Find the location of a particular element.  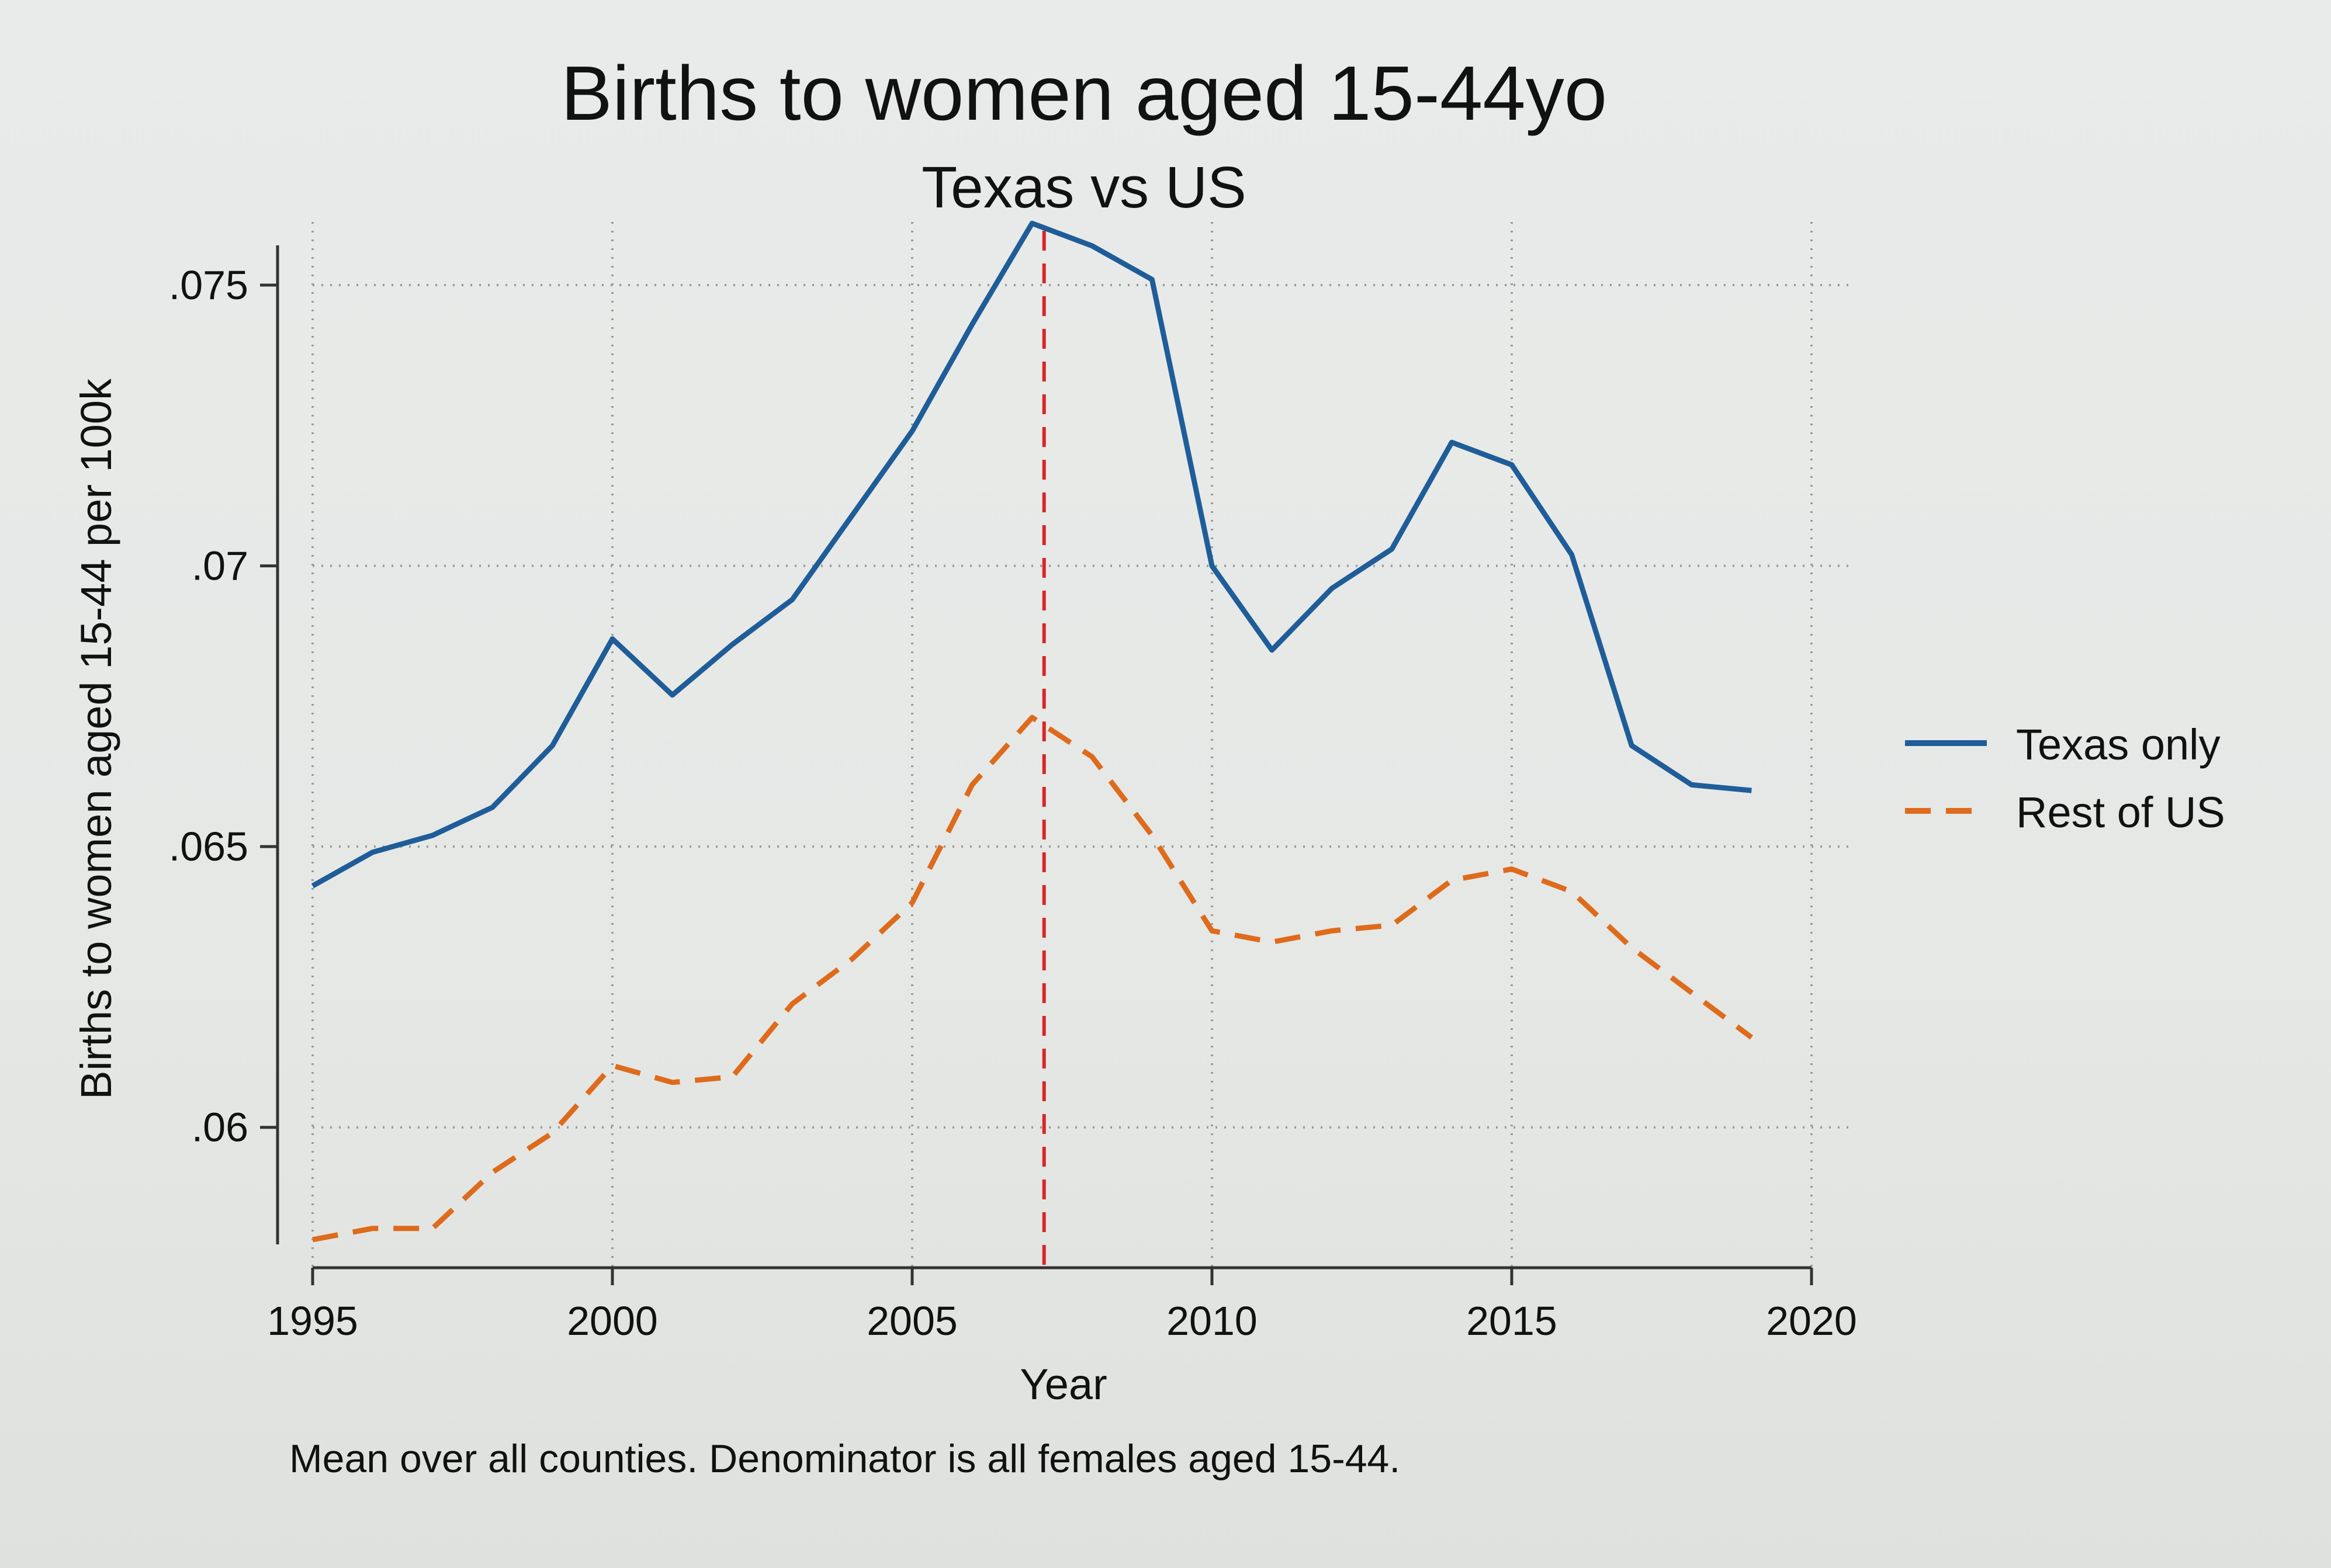

chart-title: Births to women aged 15-44yo is located at coordinates (1084, 93).